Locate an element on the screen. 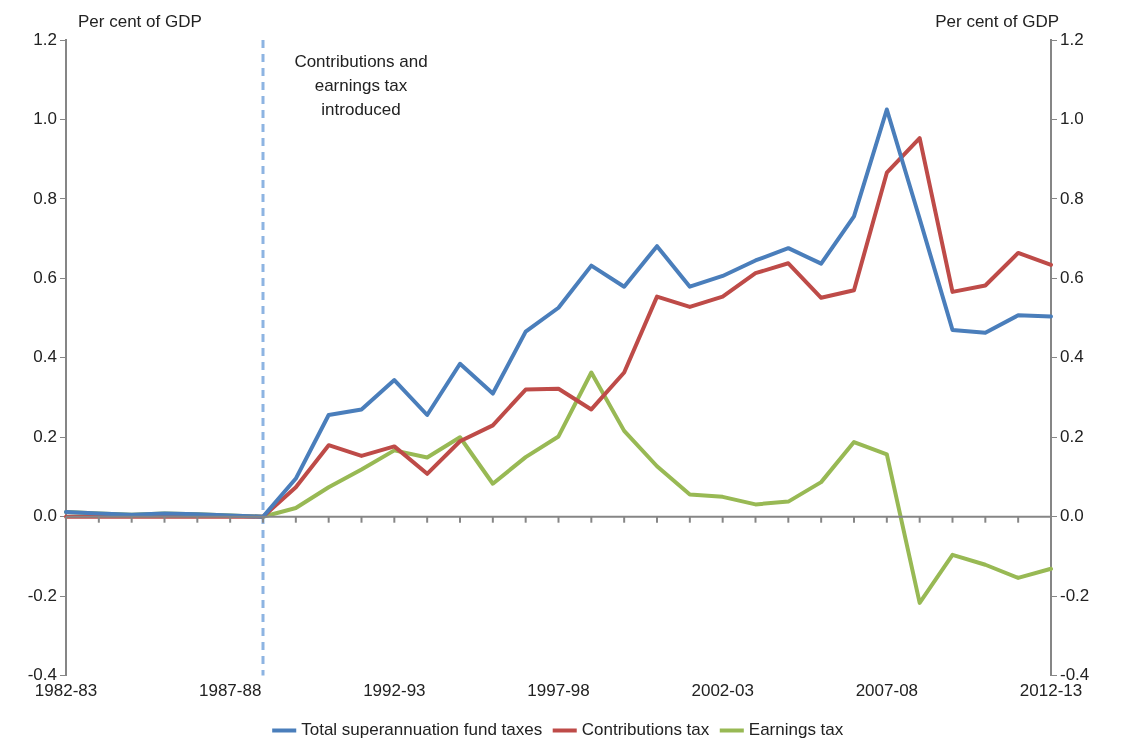  y2-tick-label: 0.2 is located at coordinates (1072, 436).